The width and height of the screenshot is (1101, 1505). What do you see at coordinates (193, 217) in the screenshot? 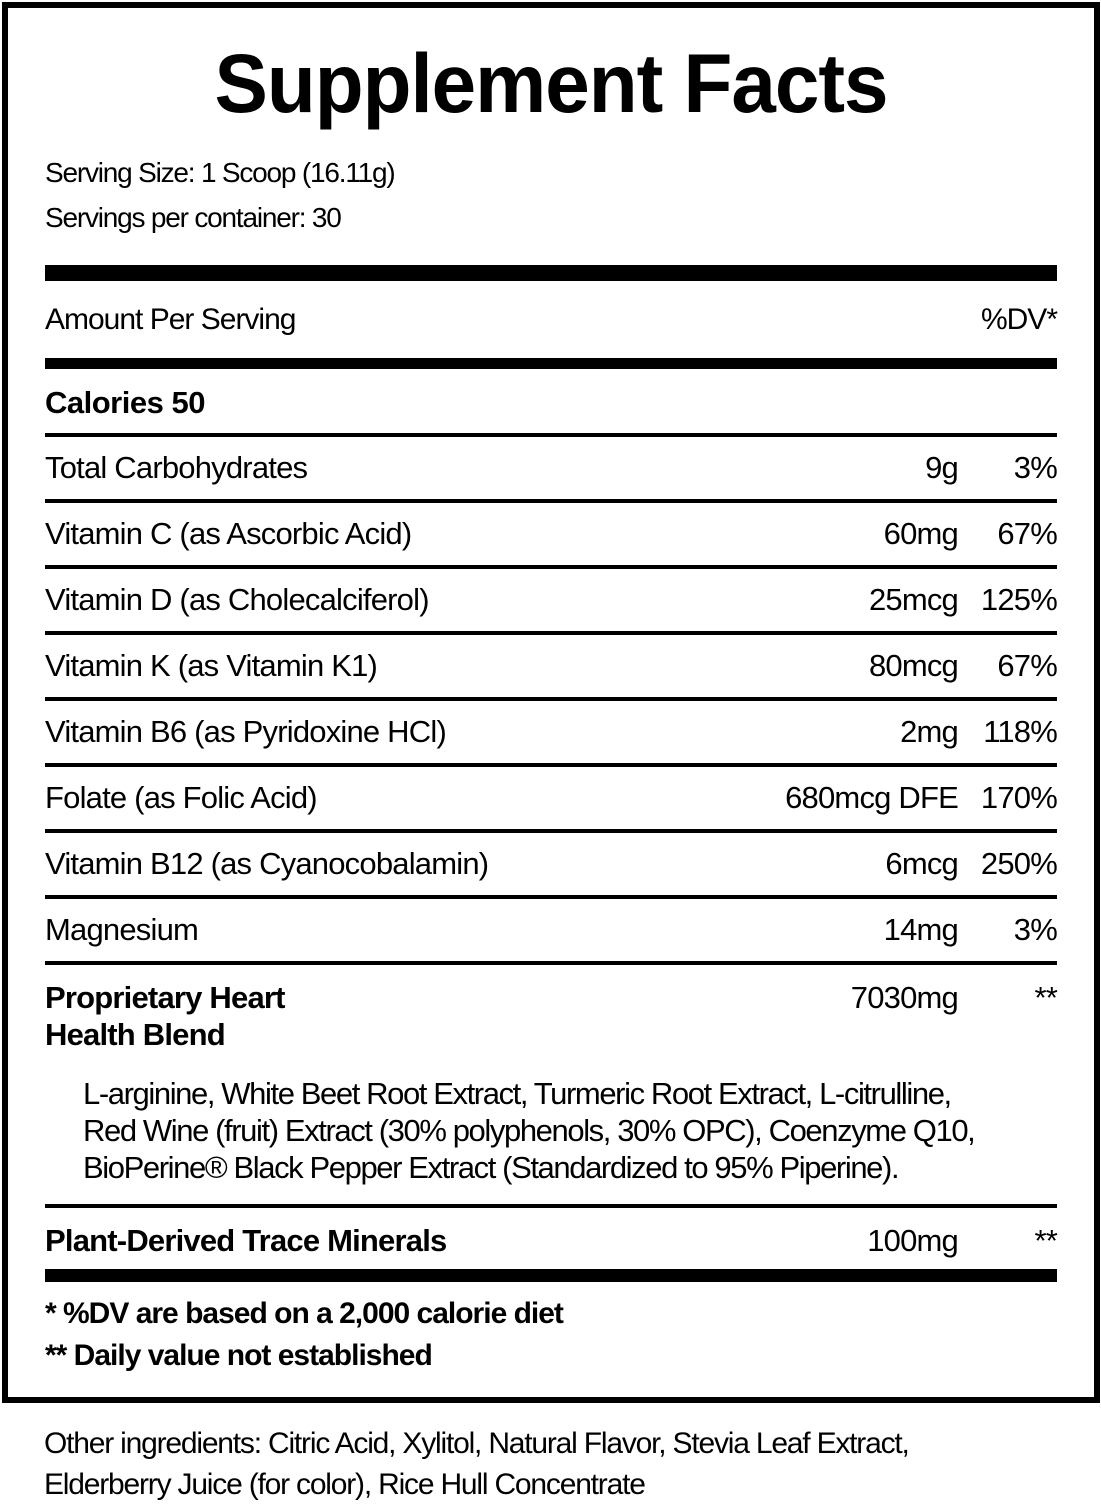
I see `servings-per-container: Servings per container: 30` at bounding box center [193, 217].